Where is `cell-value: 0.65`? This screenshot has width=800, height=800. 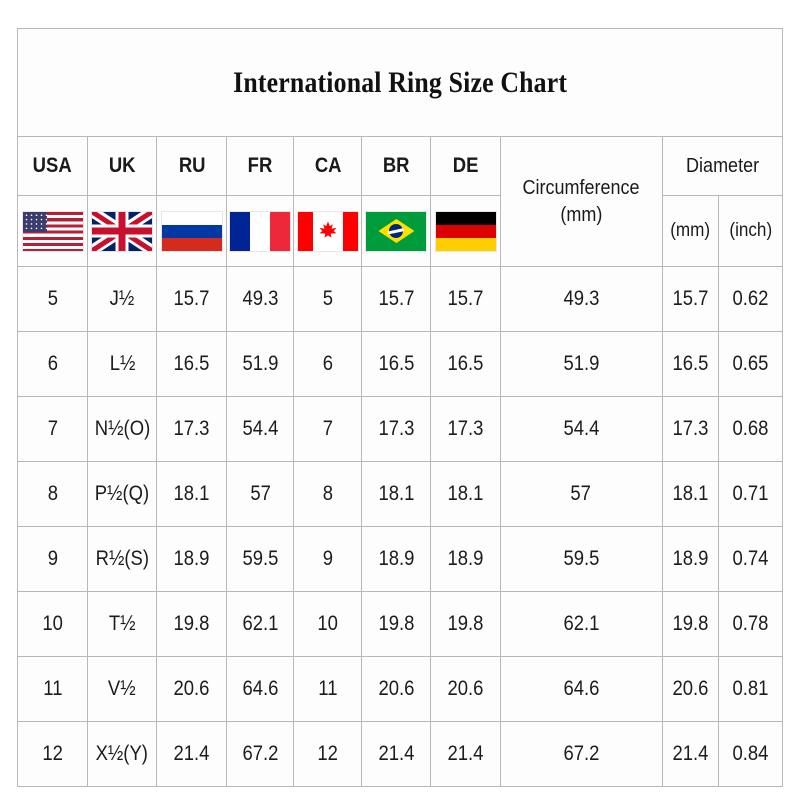 cell-value: 0.65 is located at coordinates (750, 363).